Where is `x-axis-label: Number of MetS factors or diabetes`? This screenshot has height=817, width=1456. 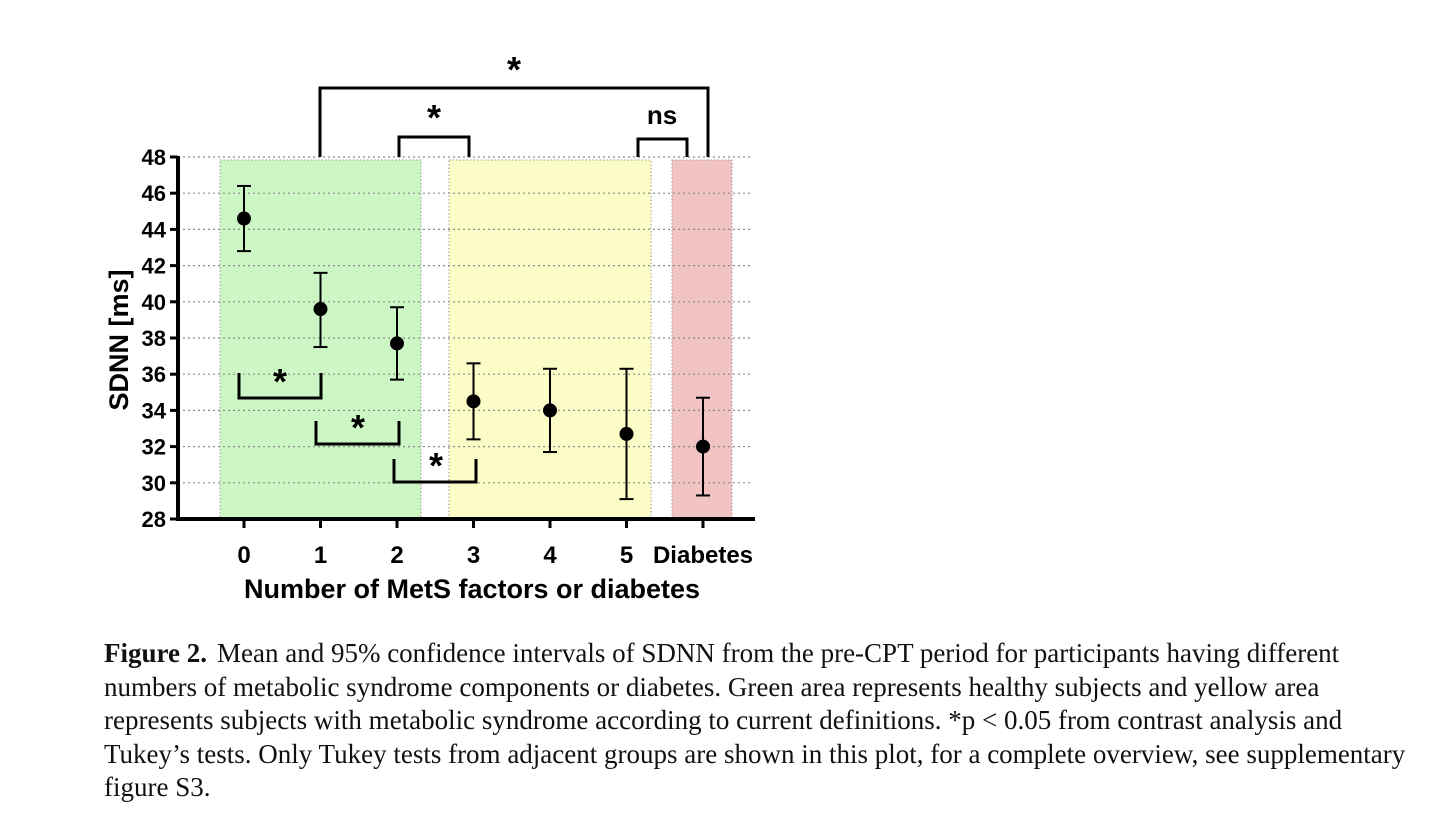 x-axis-label: Number of MetS factors or diabetes is located at coordinates (472, 589).